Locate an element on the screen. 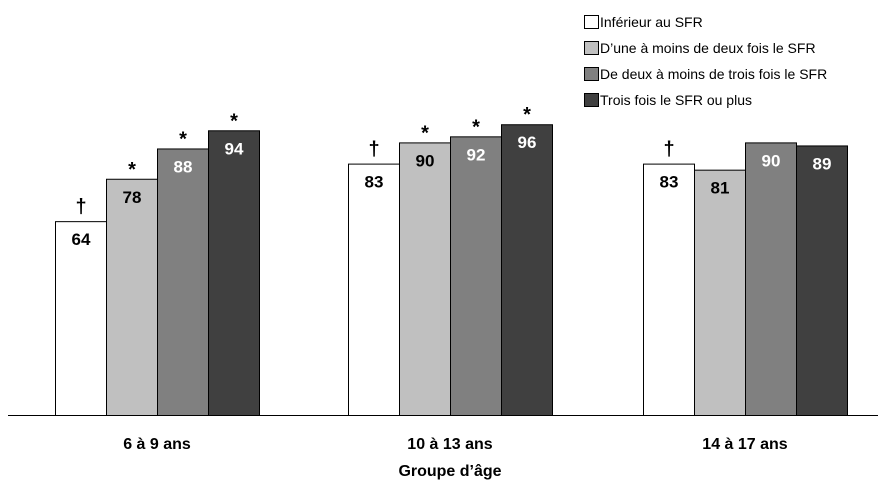 This screenshot has height=486, width=884. data-label: 88 is located at coordinates (183, 166).